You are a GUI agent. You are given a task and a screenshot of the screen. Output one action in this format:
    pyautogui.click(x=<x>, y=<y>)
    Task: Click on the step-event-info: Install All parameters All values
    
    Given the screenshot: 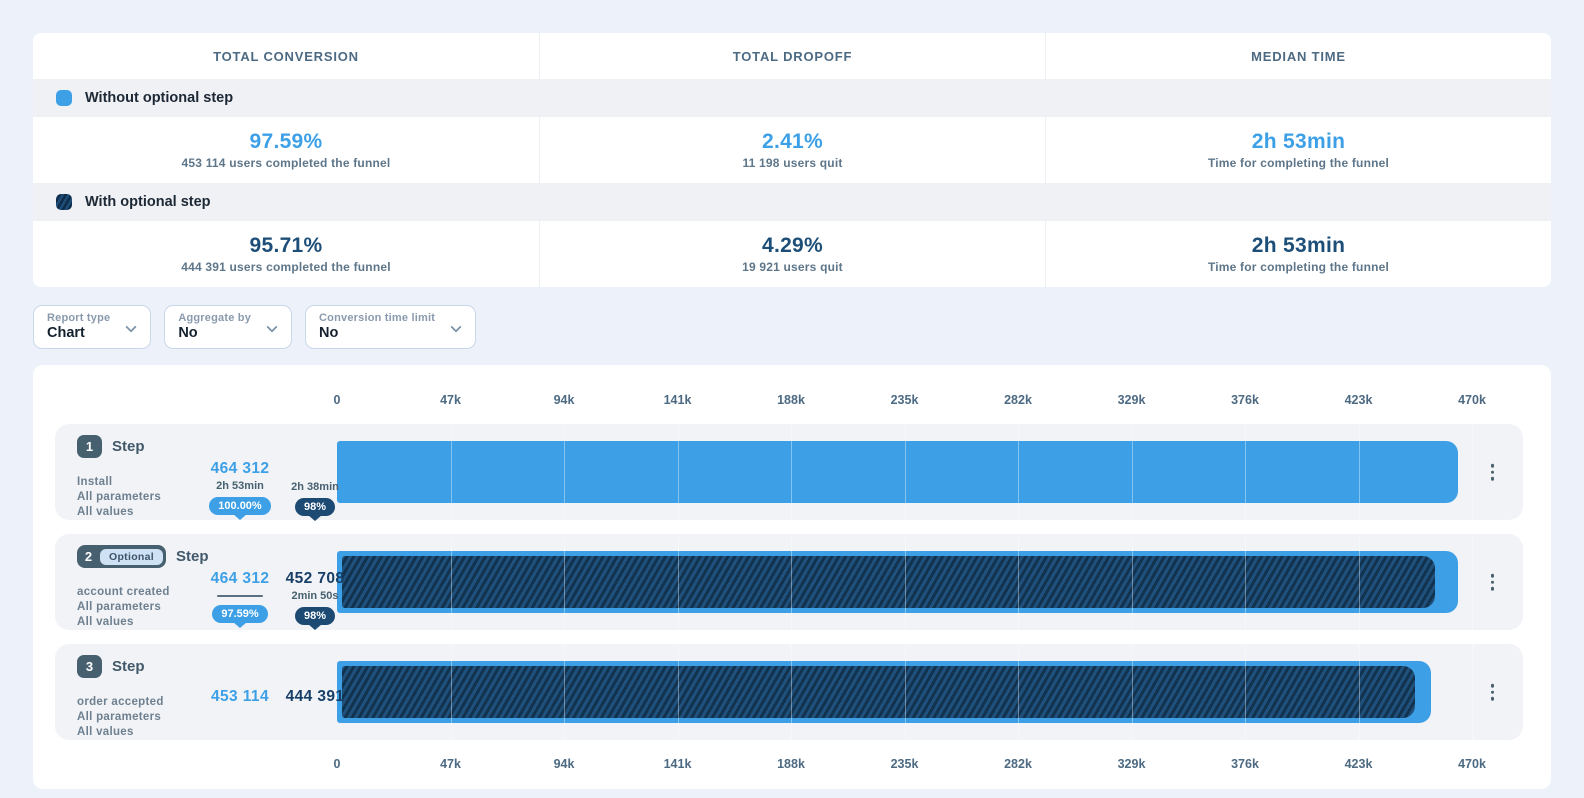 What is the action you would take?
    pyautogui.click(x=119, y=497)
    